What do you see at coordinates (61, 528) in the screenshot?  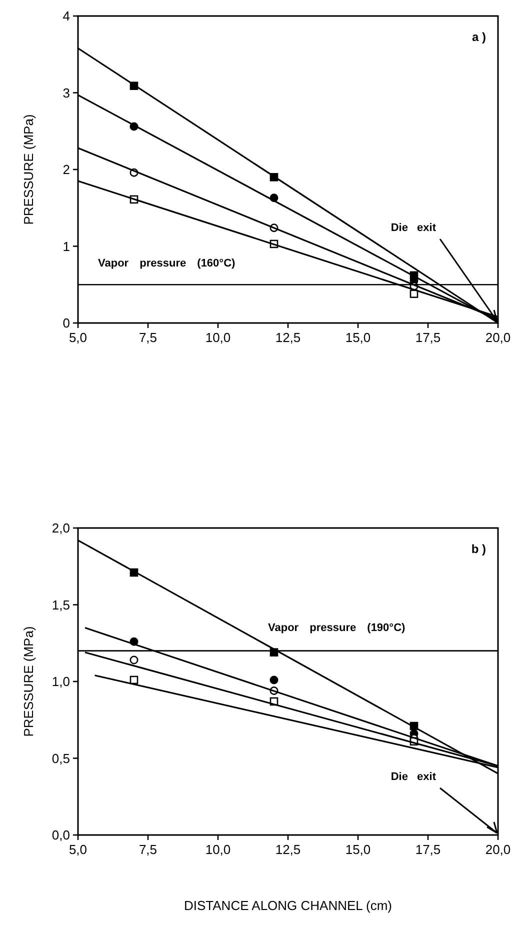 I see `y-tick-label: 2,0` at bounding box center [61, 528].